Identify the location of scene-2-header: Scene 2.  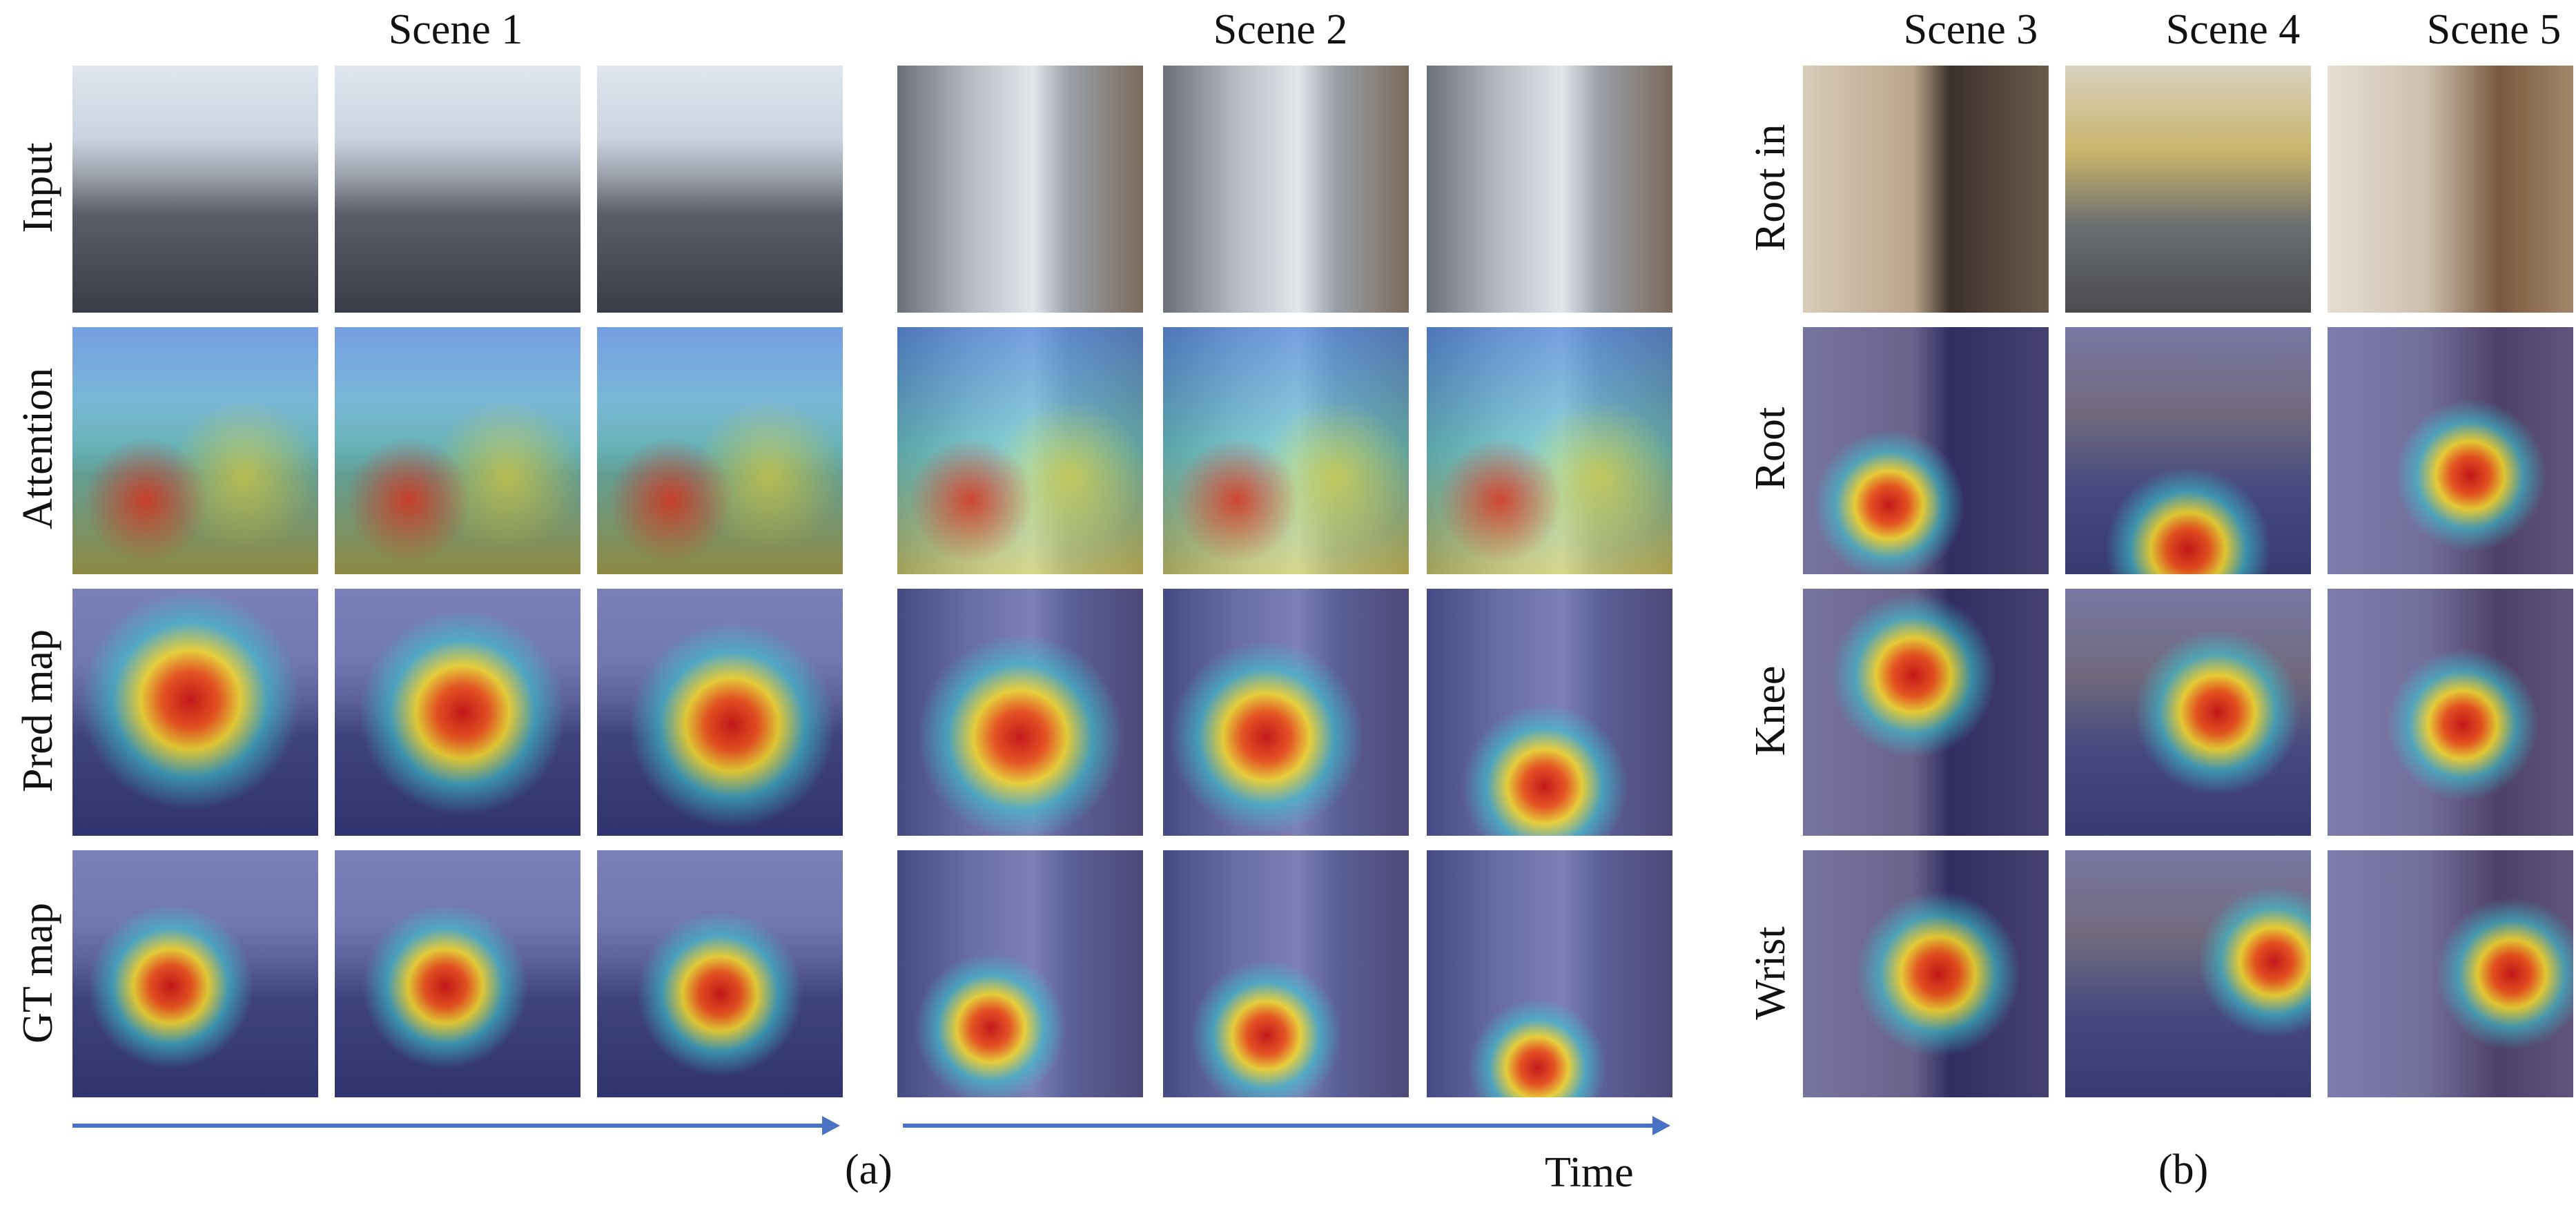
(1280, 29).